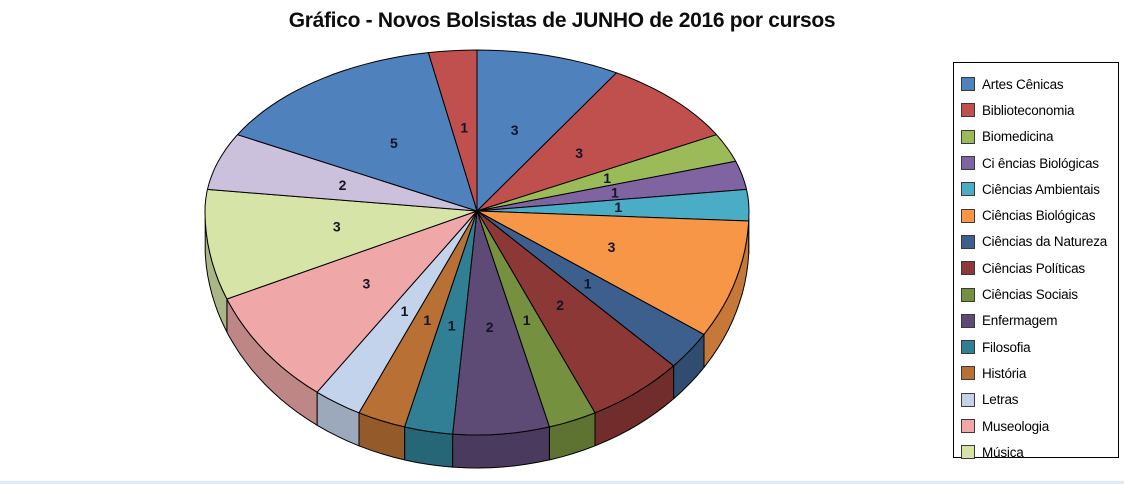 The width and height of the screenshot is (1124, 485). Describe the element at coordinates (464, 128) in the screenshot. I see `slice-value-label-18: 1` at that location.